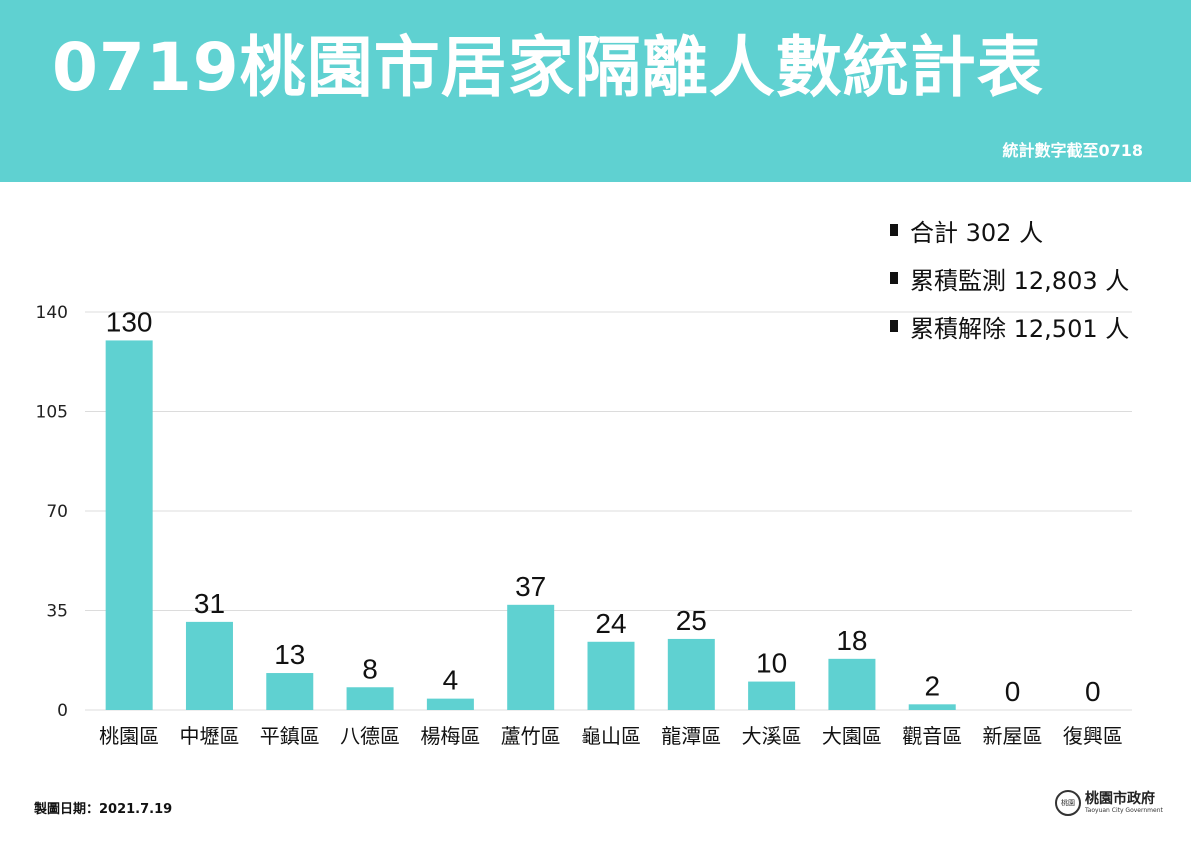  I want to click on summary-list: 合計 302 人 累積監測 12,803 人 累積解除 12,501 人, so click(1009, 278).